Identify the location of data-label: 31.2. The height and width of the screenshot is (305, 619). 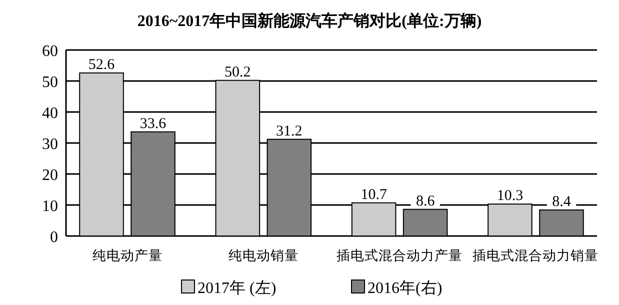
(289, 131).